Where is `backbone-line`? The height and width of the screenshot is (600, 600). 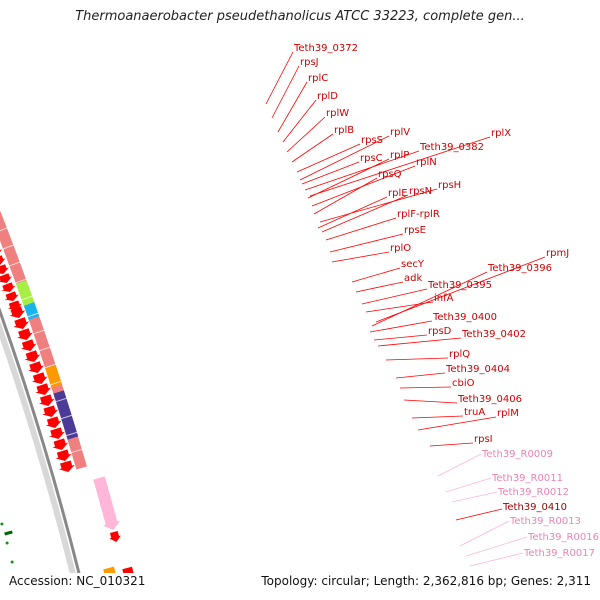
backbone-line is located at coordinates (40, 440).